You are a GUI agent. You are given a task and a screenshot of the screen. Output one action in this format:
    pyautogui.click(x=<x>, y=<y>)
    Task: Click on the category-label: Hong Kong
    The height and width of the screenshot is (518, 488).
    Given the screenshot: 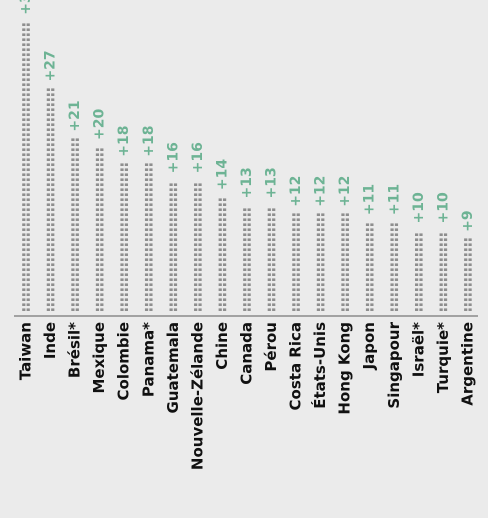 What is the action you would take?
    pyautogui.click(x=345, y=368)
    